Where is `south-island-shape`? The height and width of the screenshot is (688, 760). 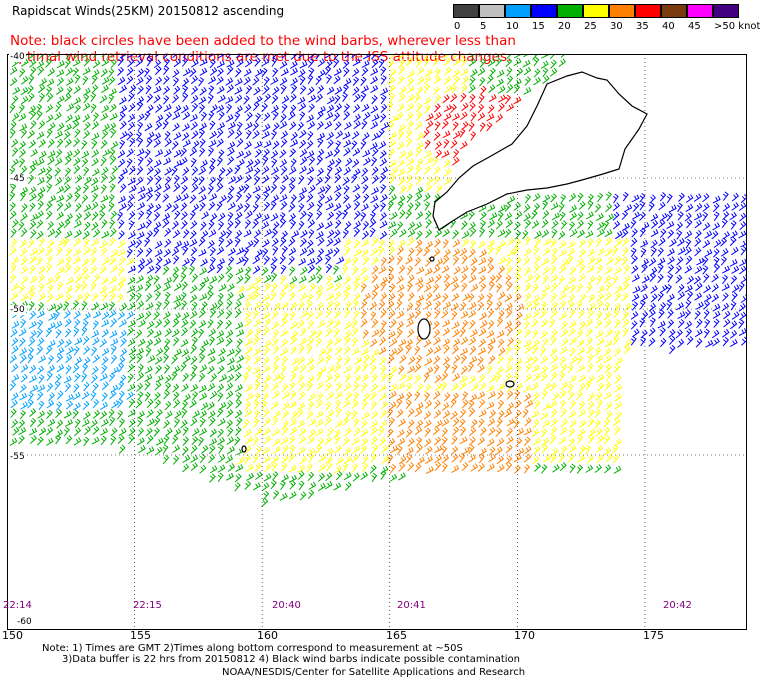 south-island-shape is located at coordinates (540, 151).